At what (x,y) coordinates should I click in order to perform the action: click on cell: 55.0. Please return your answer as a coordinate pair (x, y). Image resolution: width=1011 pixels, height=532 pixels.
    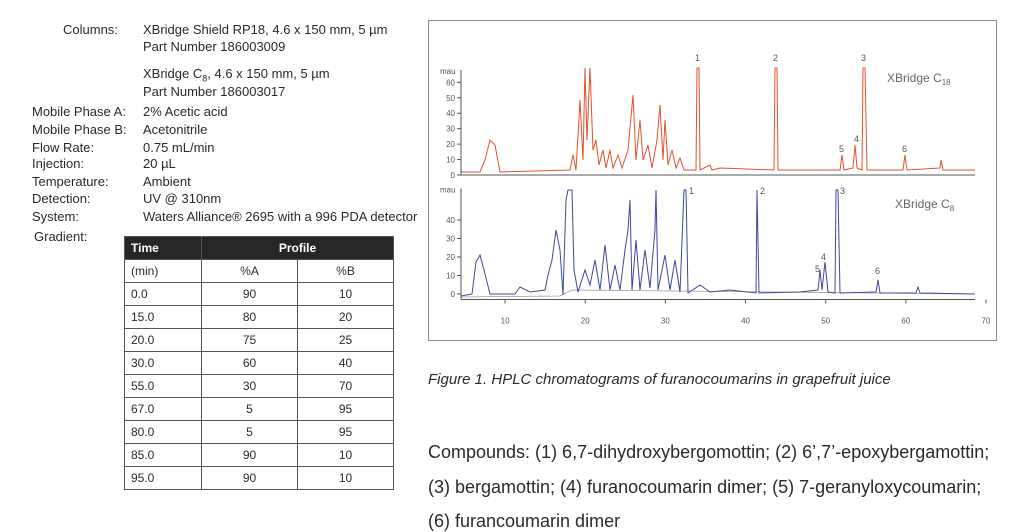
    Looking at the image, I should click on (163, 386).